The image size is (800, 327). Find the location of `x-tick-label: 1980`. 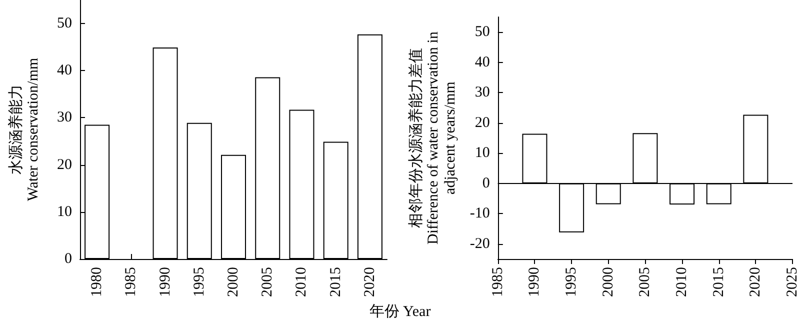

x-tick-label: 1980 is located at coordinates (97, 282).